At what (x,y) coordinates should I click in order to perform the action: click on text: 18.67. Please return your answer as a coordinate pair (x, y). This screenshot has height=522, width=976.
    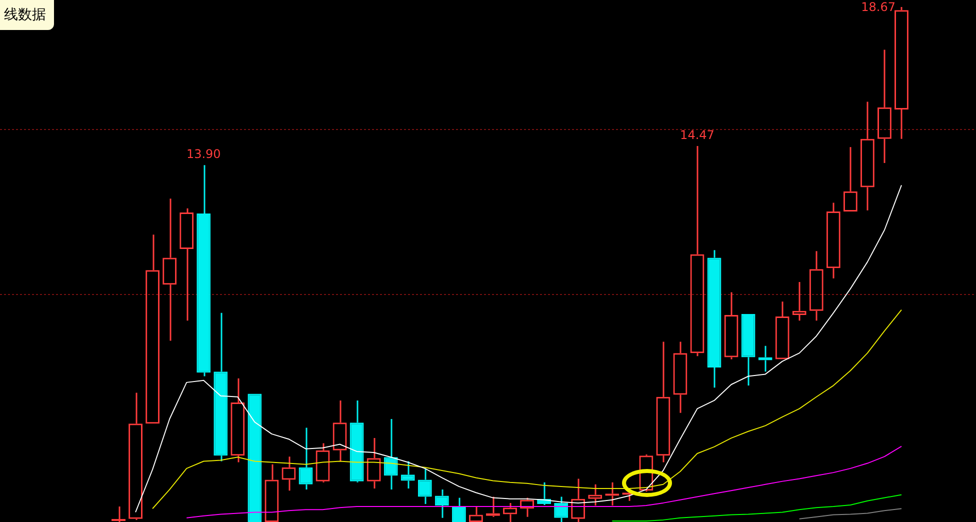
    Looking at the image, I should click on (878, 7).